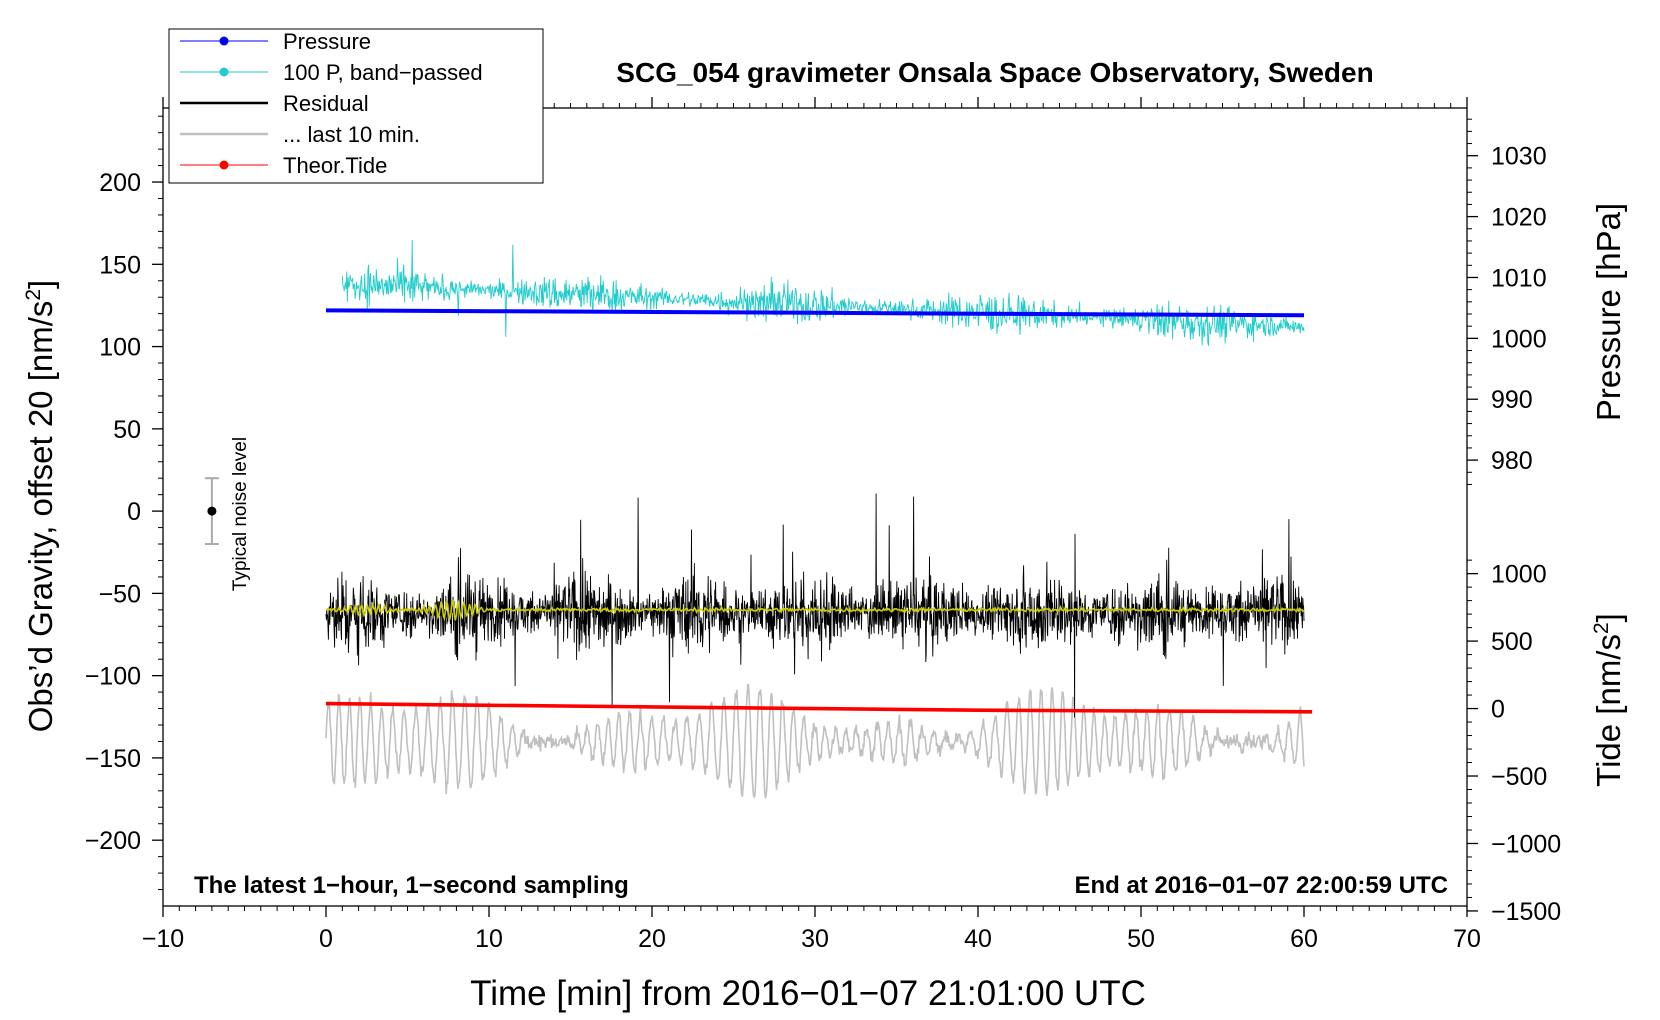 The image size is (1660, 1020). Describe the element at coordinates (327, 41) in the screenshot. I see `legend-label-0: Pressure` at that location.